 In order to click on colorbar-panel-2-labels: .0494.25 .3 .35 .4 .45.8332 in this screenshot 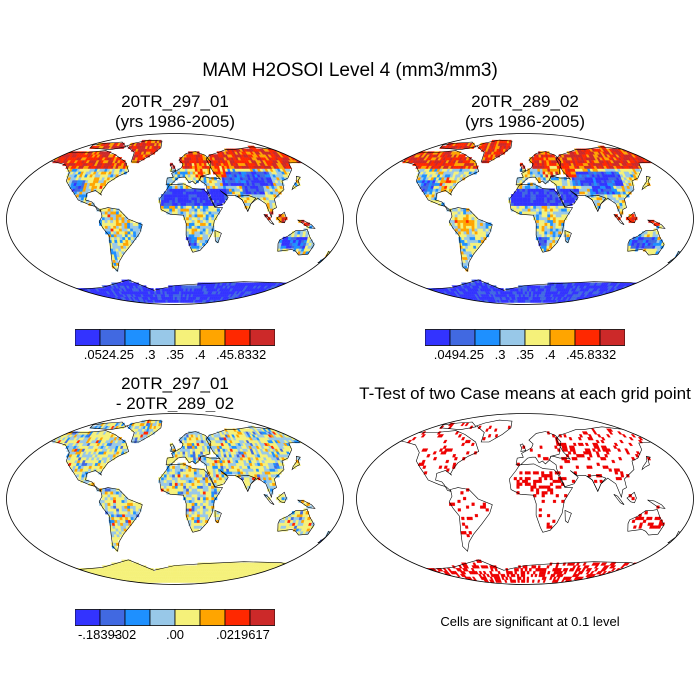, I will do `click(525, 355)`.